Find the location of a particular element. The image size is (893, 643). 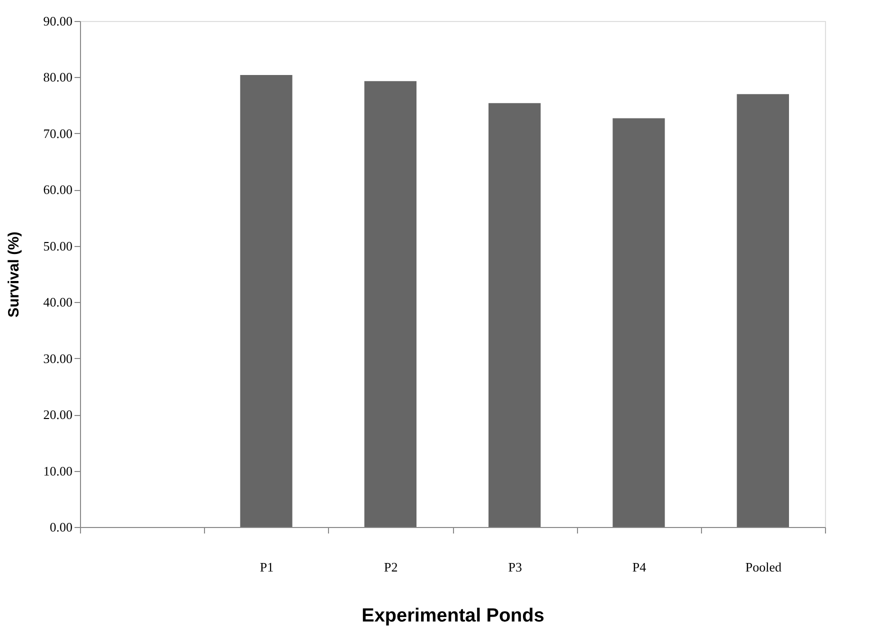

y-tick-label: 50.00 is located at coordinates (57, 246).